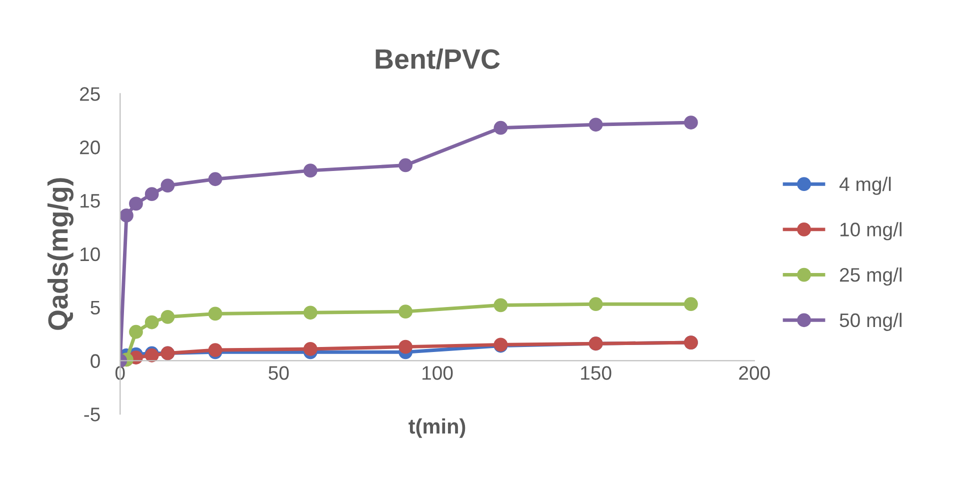  I want to click on y-axis-title: Qads(mg/g), so click(60, 254).